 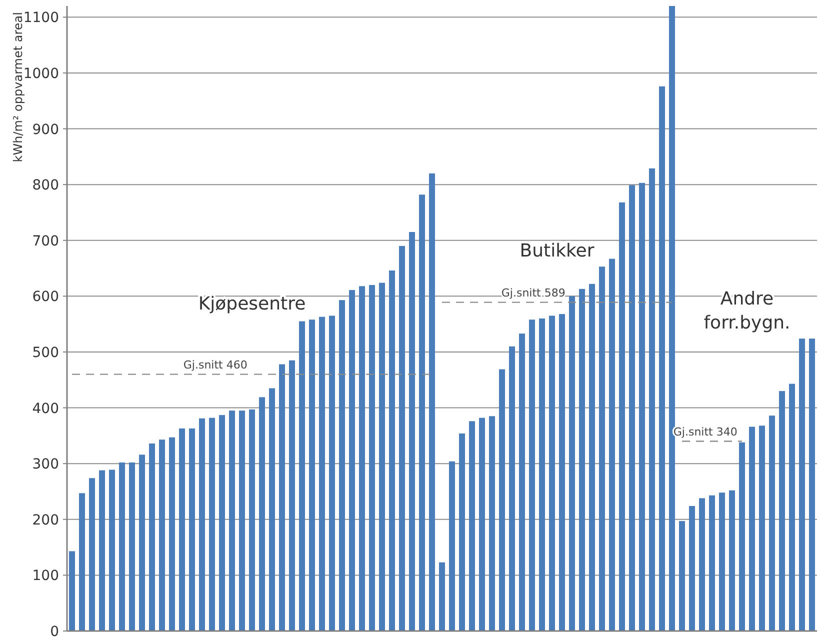 I want to click on y-tick-label: 400, so click(x=45, y=408).